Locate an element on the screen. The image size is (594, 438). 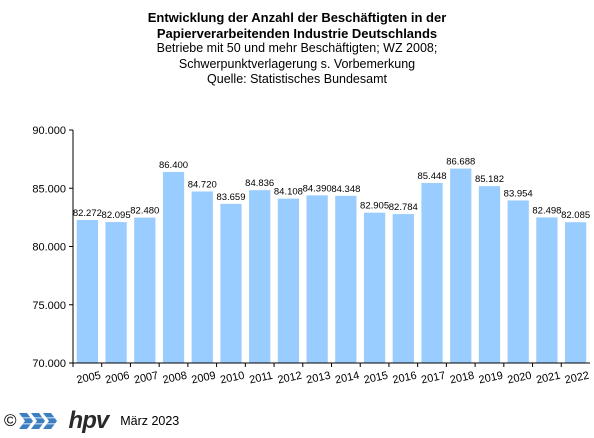
footer: © hpv März 2023 is located at coordinates (92, 420).